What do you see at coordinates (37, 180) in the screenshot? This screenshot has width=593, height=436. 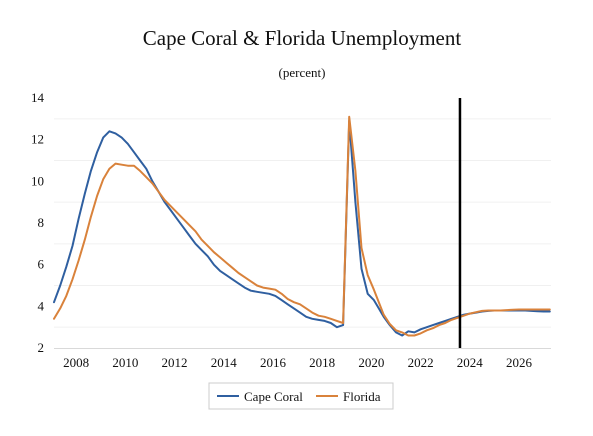 I see `y-tick-label: 10` at bounding box center [37, 180].